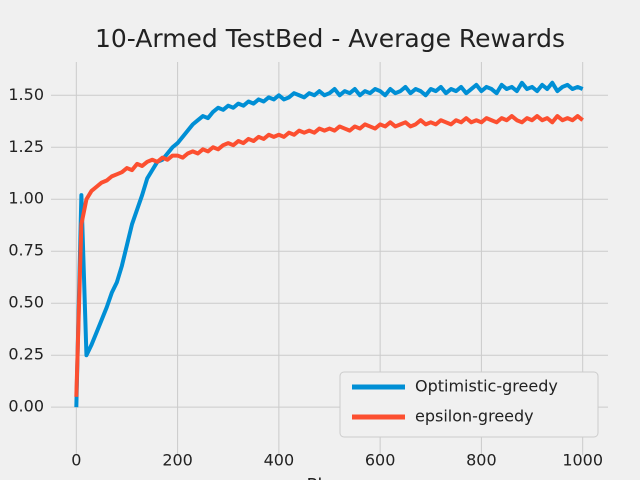 This screenshot has width=640, height=480. Describe the element at coordinates (26, 198) in the screenshot. I see `y-tick-label: 1.00` at that location.